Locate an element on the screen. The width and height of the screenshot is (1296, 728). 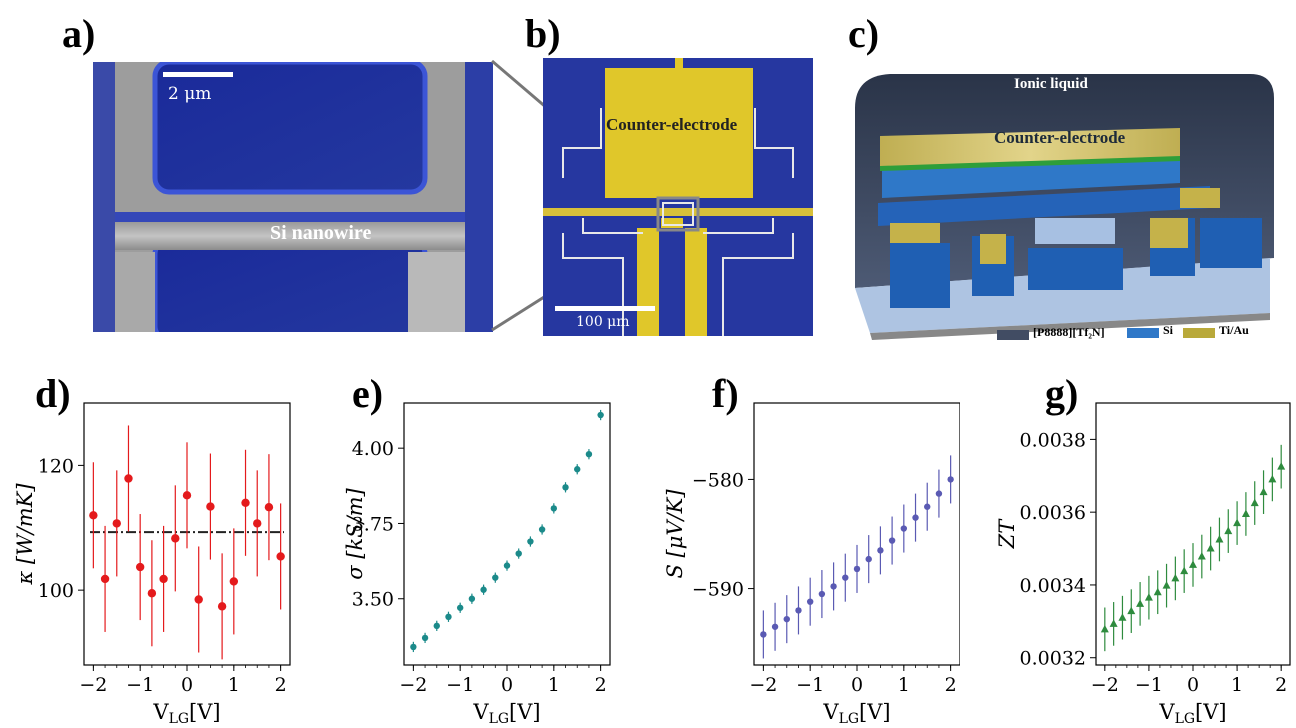
chart-e-xlabel: VLG[V] is located at coordinates (506, 713).